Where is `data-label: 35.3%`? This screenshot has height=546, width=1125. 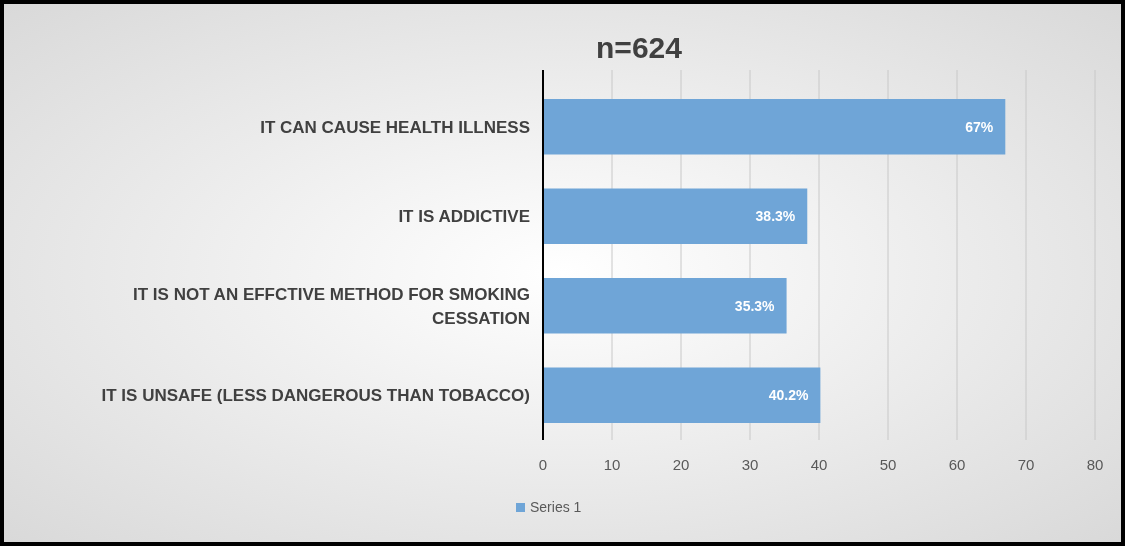
data-label: 35.3% is located at coordinates (755, 305).